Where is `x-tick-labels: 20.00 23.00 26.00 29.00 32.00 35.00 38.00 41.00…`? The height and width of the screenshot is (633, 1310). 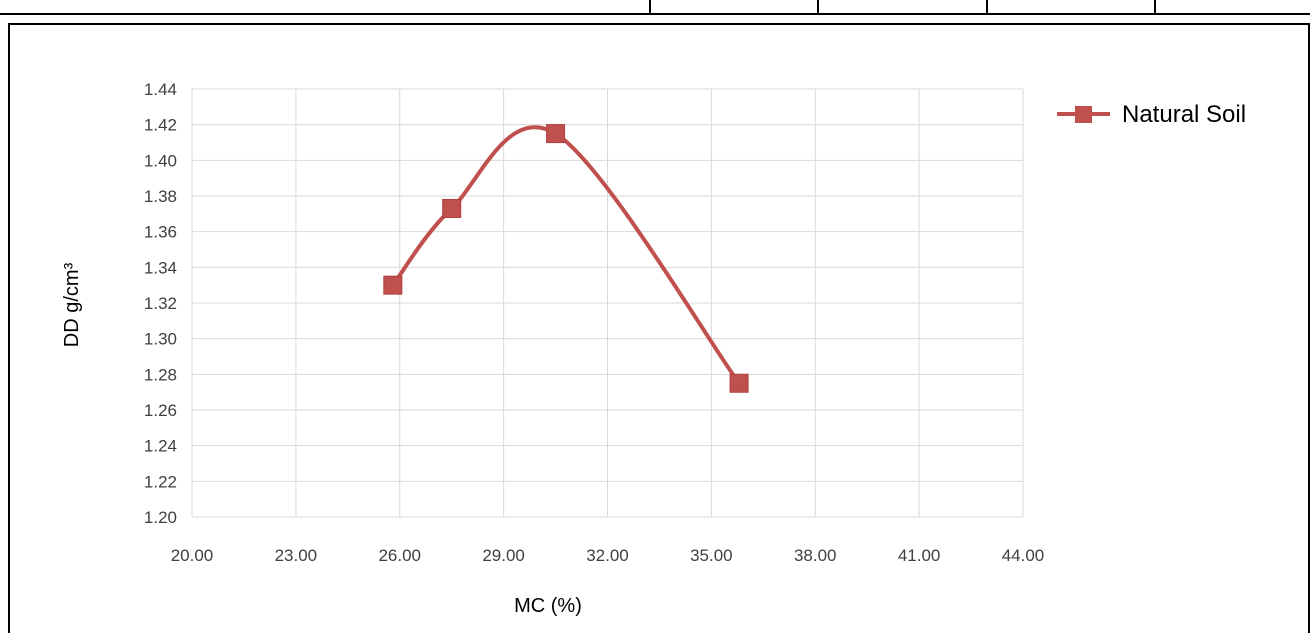
x-tick-labels: 20.00 23.00 26.00 29.00 32.00 35.00 38.00 41.00… is located at coordinates (608, 555).